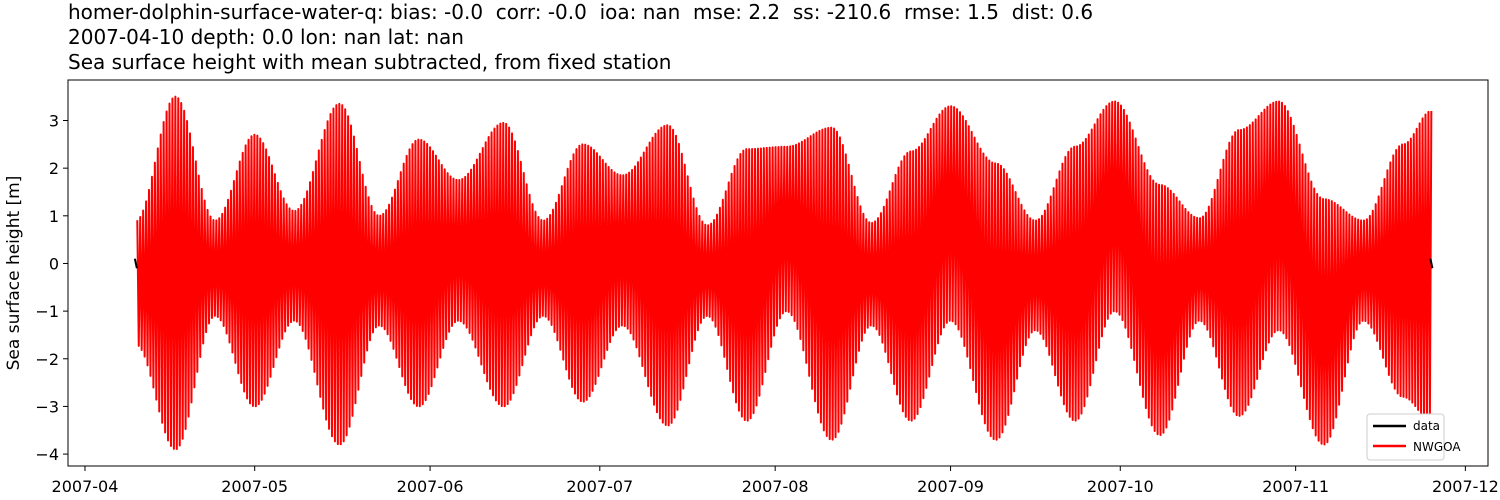 This screenshot has height=500, width=1500. I want to click on y-tick-label: −4, so click(47, 454).